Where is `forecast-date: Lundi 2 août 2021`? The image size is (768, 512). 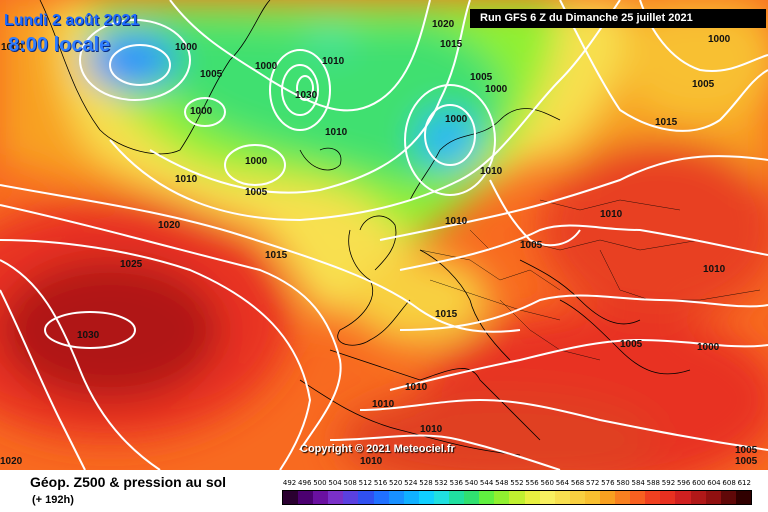
forecast-date: Lundi 2 août 2021 is located at coordinates (72, 20).